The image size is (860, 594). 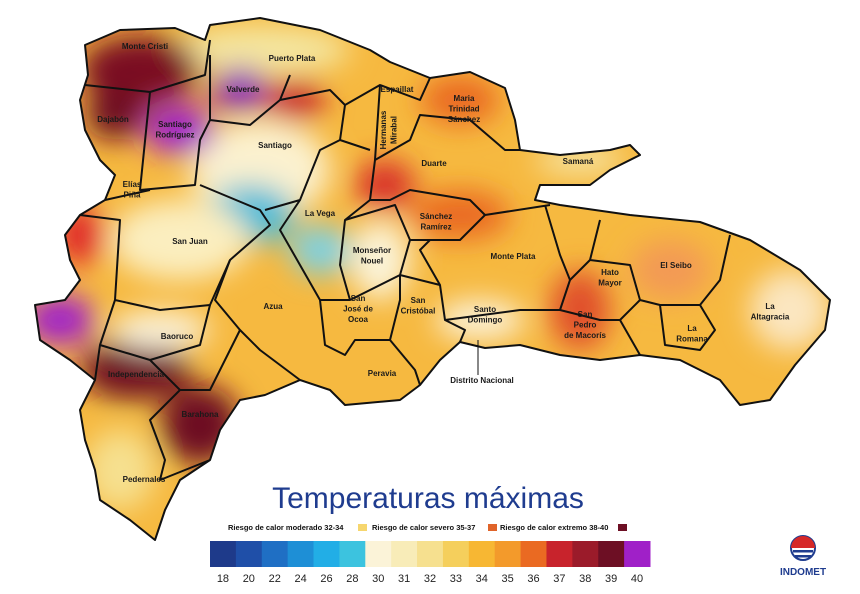 I want to click on province-name: La Vega, so click(x=320, y=213).